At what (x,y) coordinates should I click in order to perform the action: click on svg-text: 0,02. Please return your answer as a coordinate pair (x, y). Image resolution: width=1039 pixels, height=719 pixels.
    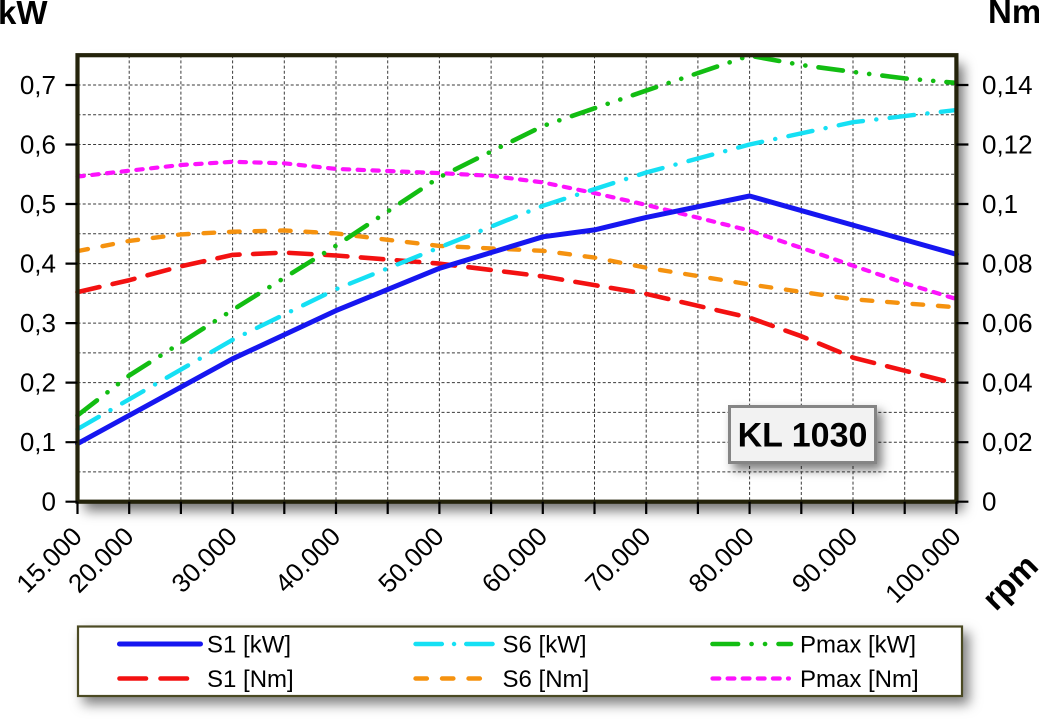
    Looking at the image, I should click on (1007, 442).